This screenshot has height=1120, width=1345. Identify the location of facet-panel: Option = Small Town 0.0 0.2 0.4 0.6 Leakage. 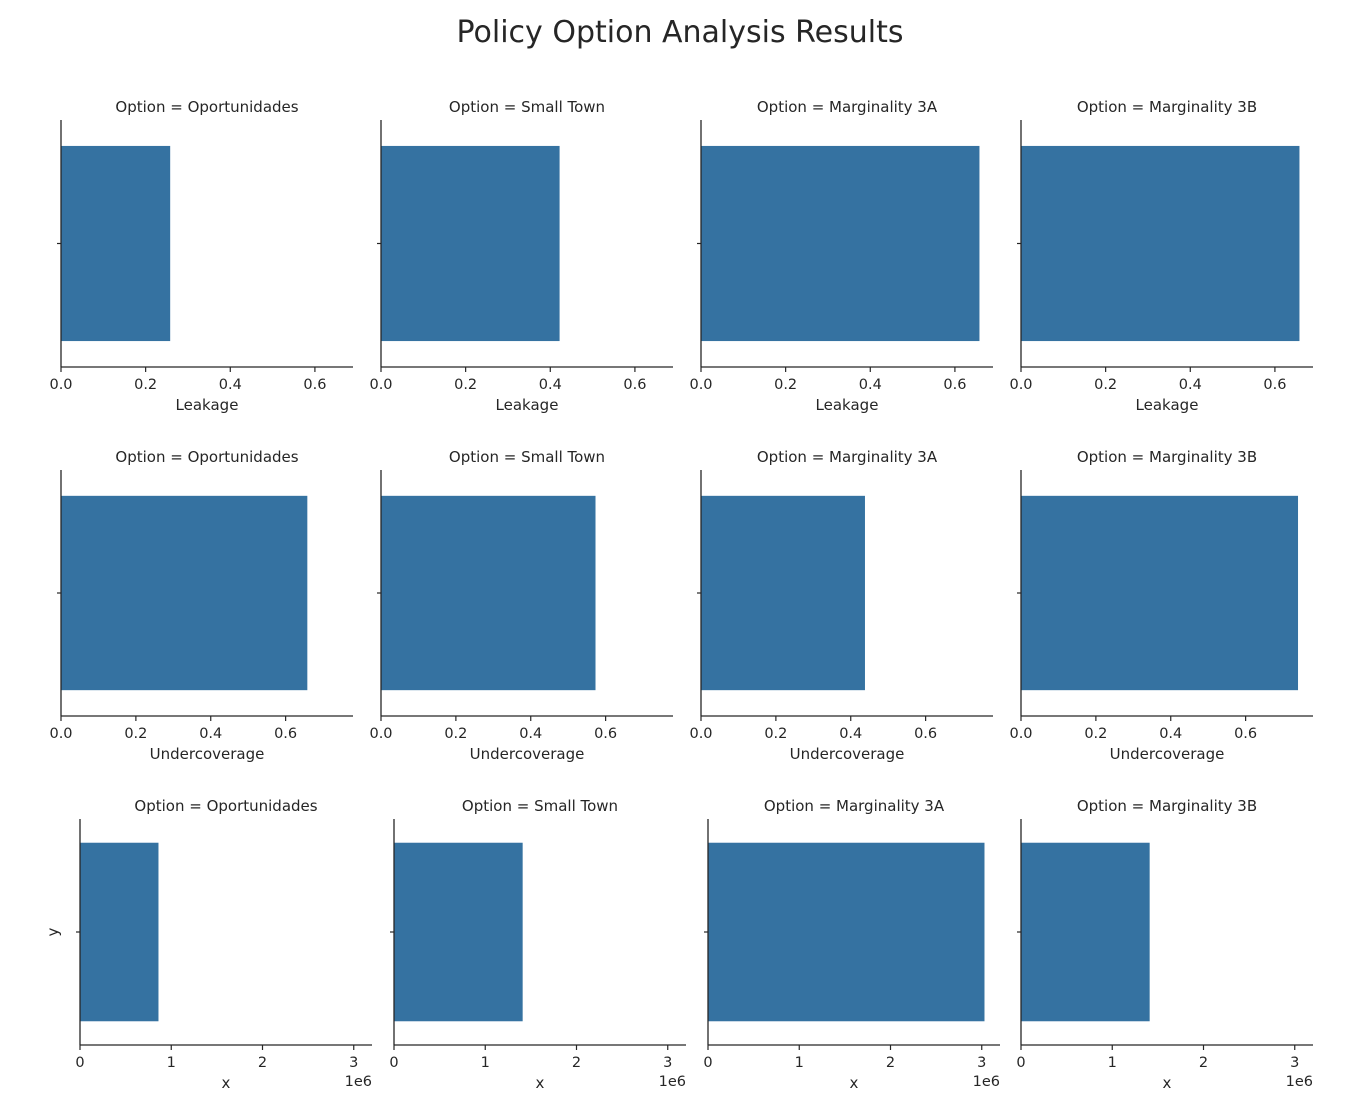
(521, 256).